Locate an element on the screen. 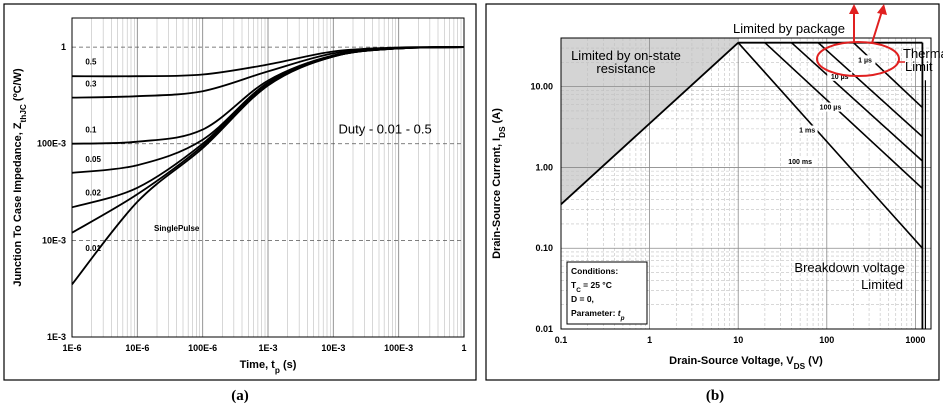 This screenshot has height=408, width=943. chart-a-x-tick-label: 10E-6 is located at coordinates (137, 348).